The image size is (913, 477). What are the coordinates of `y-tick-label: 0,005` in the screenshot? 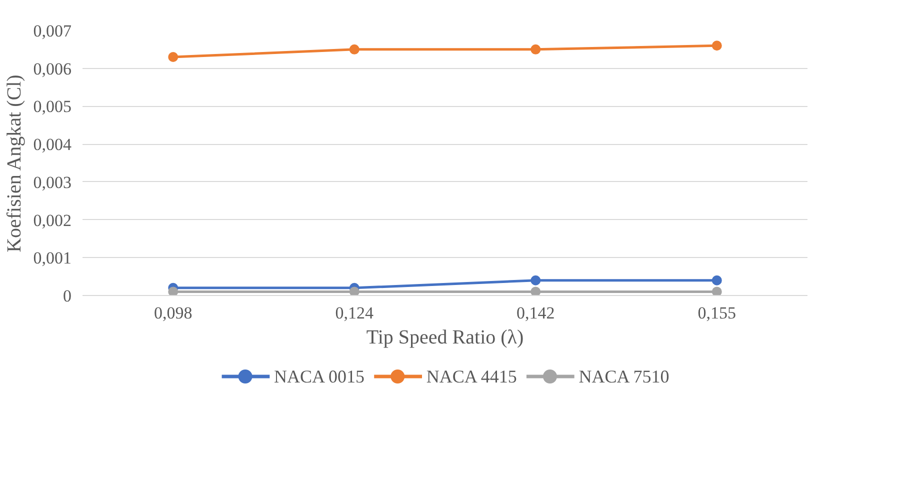 It's located at (52, 106).